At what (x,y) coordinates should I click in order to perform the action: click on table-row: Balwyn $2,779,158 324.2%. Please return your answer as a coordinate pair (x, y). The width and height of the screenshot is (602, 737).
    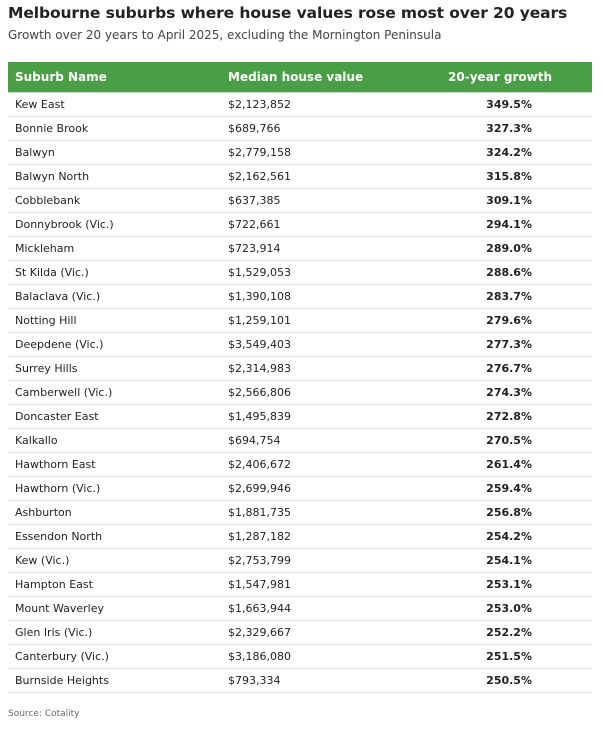
    Looking at the image, I should click on (300, 152).